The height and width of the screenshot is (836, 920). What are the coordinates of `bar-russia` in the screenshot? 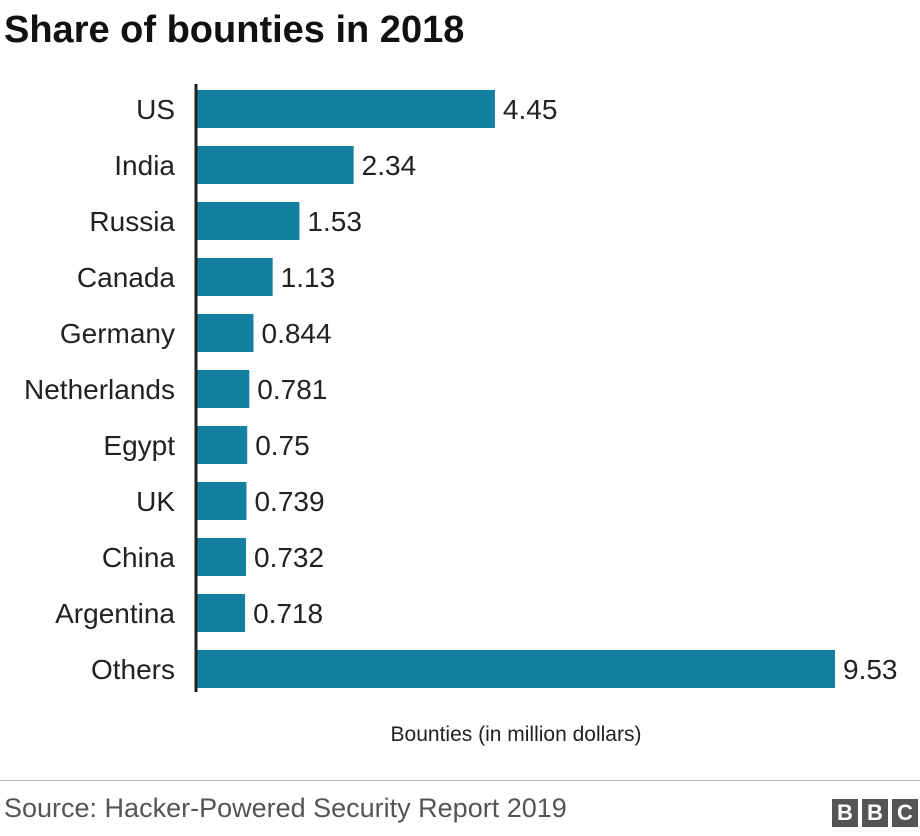 It's located at (248, 221).